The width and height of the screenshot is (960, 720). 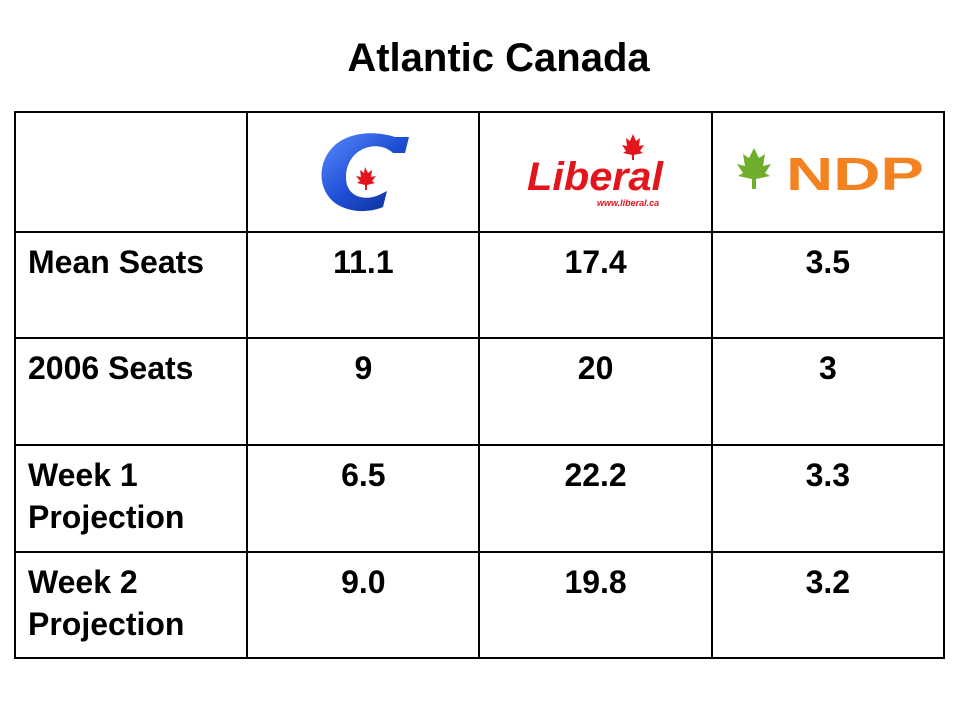 What do you see at coordinates (828, 285) in the screenshot?
I see `seat-value-cell: 3.5` at bounding box center [828, 285].